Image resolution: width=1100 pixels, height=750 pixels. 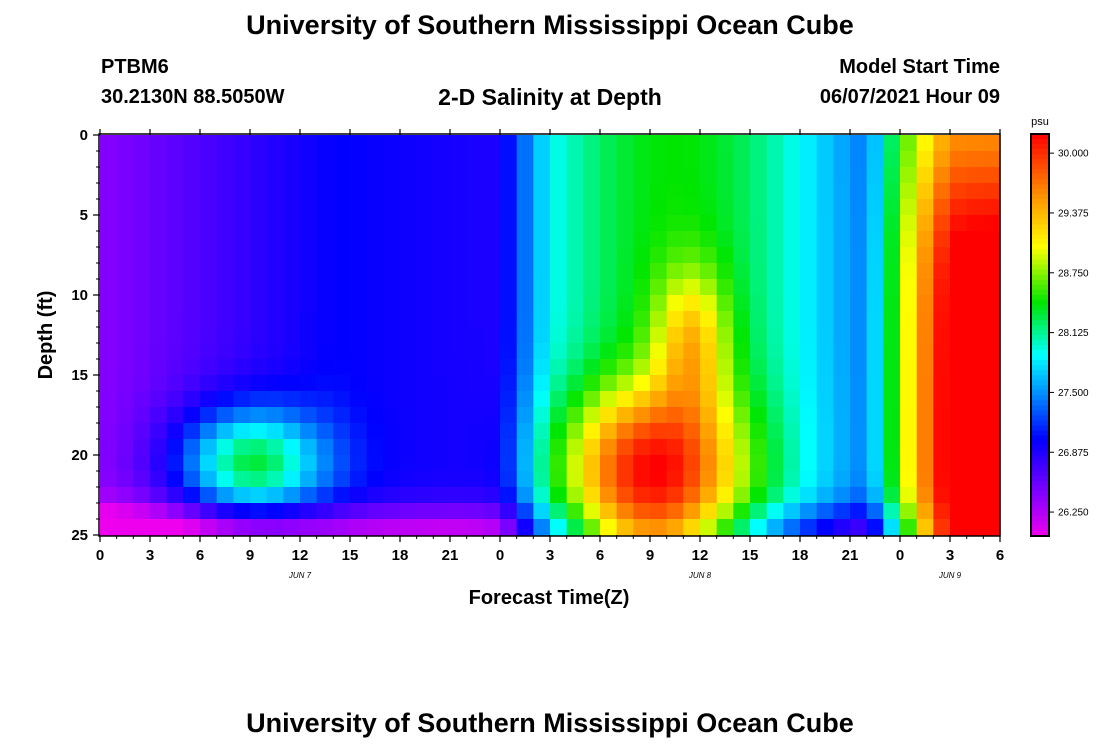 What do you see at coordinates (850, 555) in the screenshot?
I see `x-tick-label: 21` at bounding box center [850, 555].